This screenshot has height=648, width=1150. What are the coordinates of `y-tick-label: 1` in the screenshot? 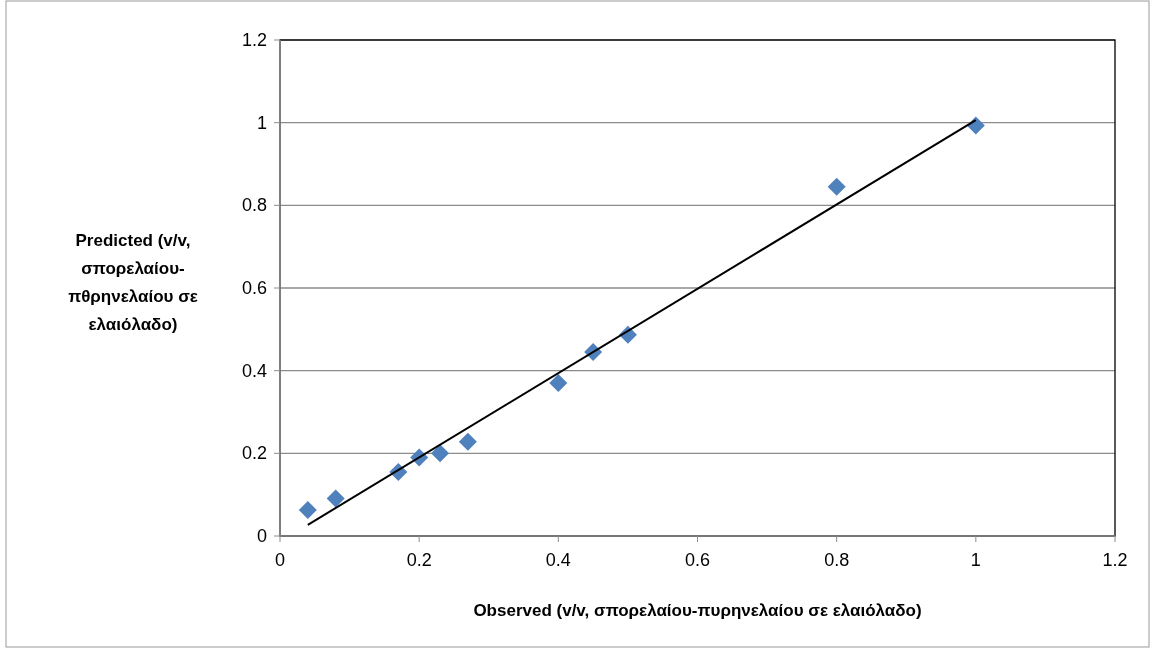 It's located at (261, 122).